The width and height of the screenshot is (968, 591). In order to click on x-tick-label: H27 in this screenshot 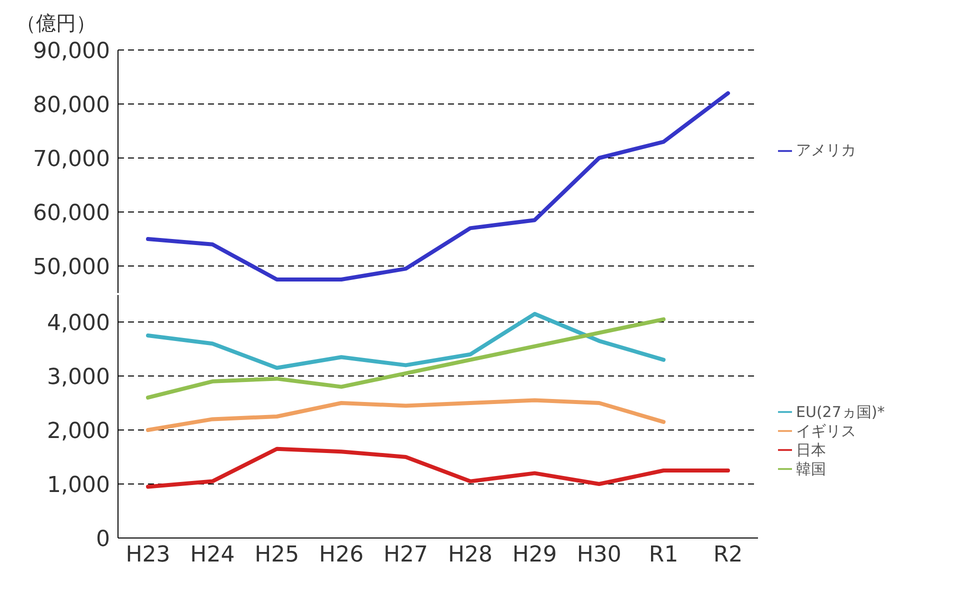, I will do `click(406, 555)`.